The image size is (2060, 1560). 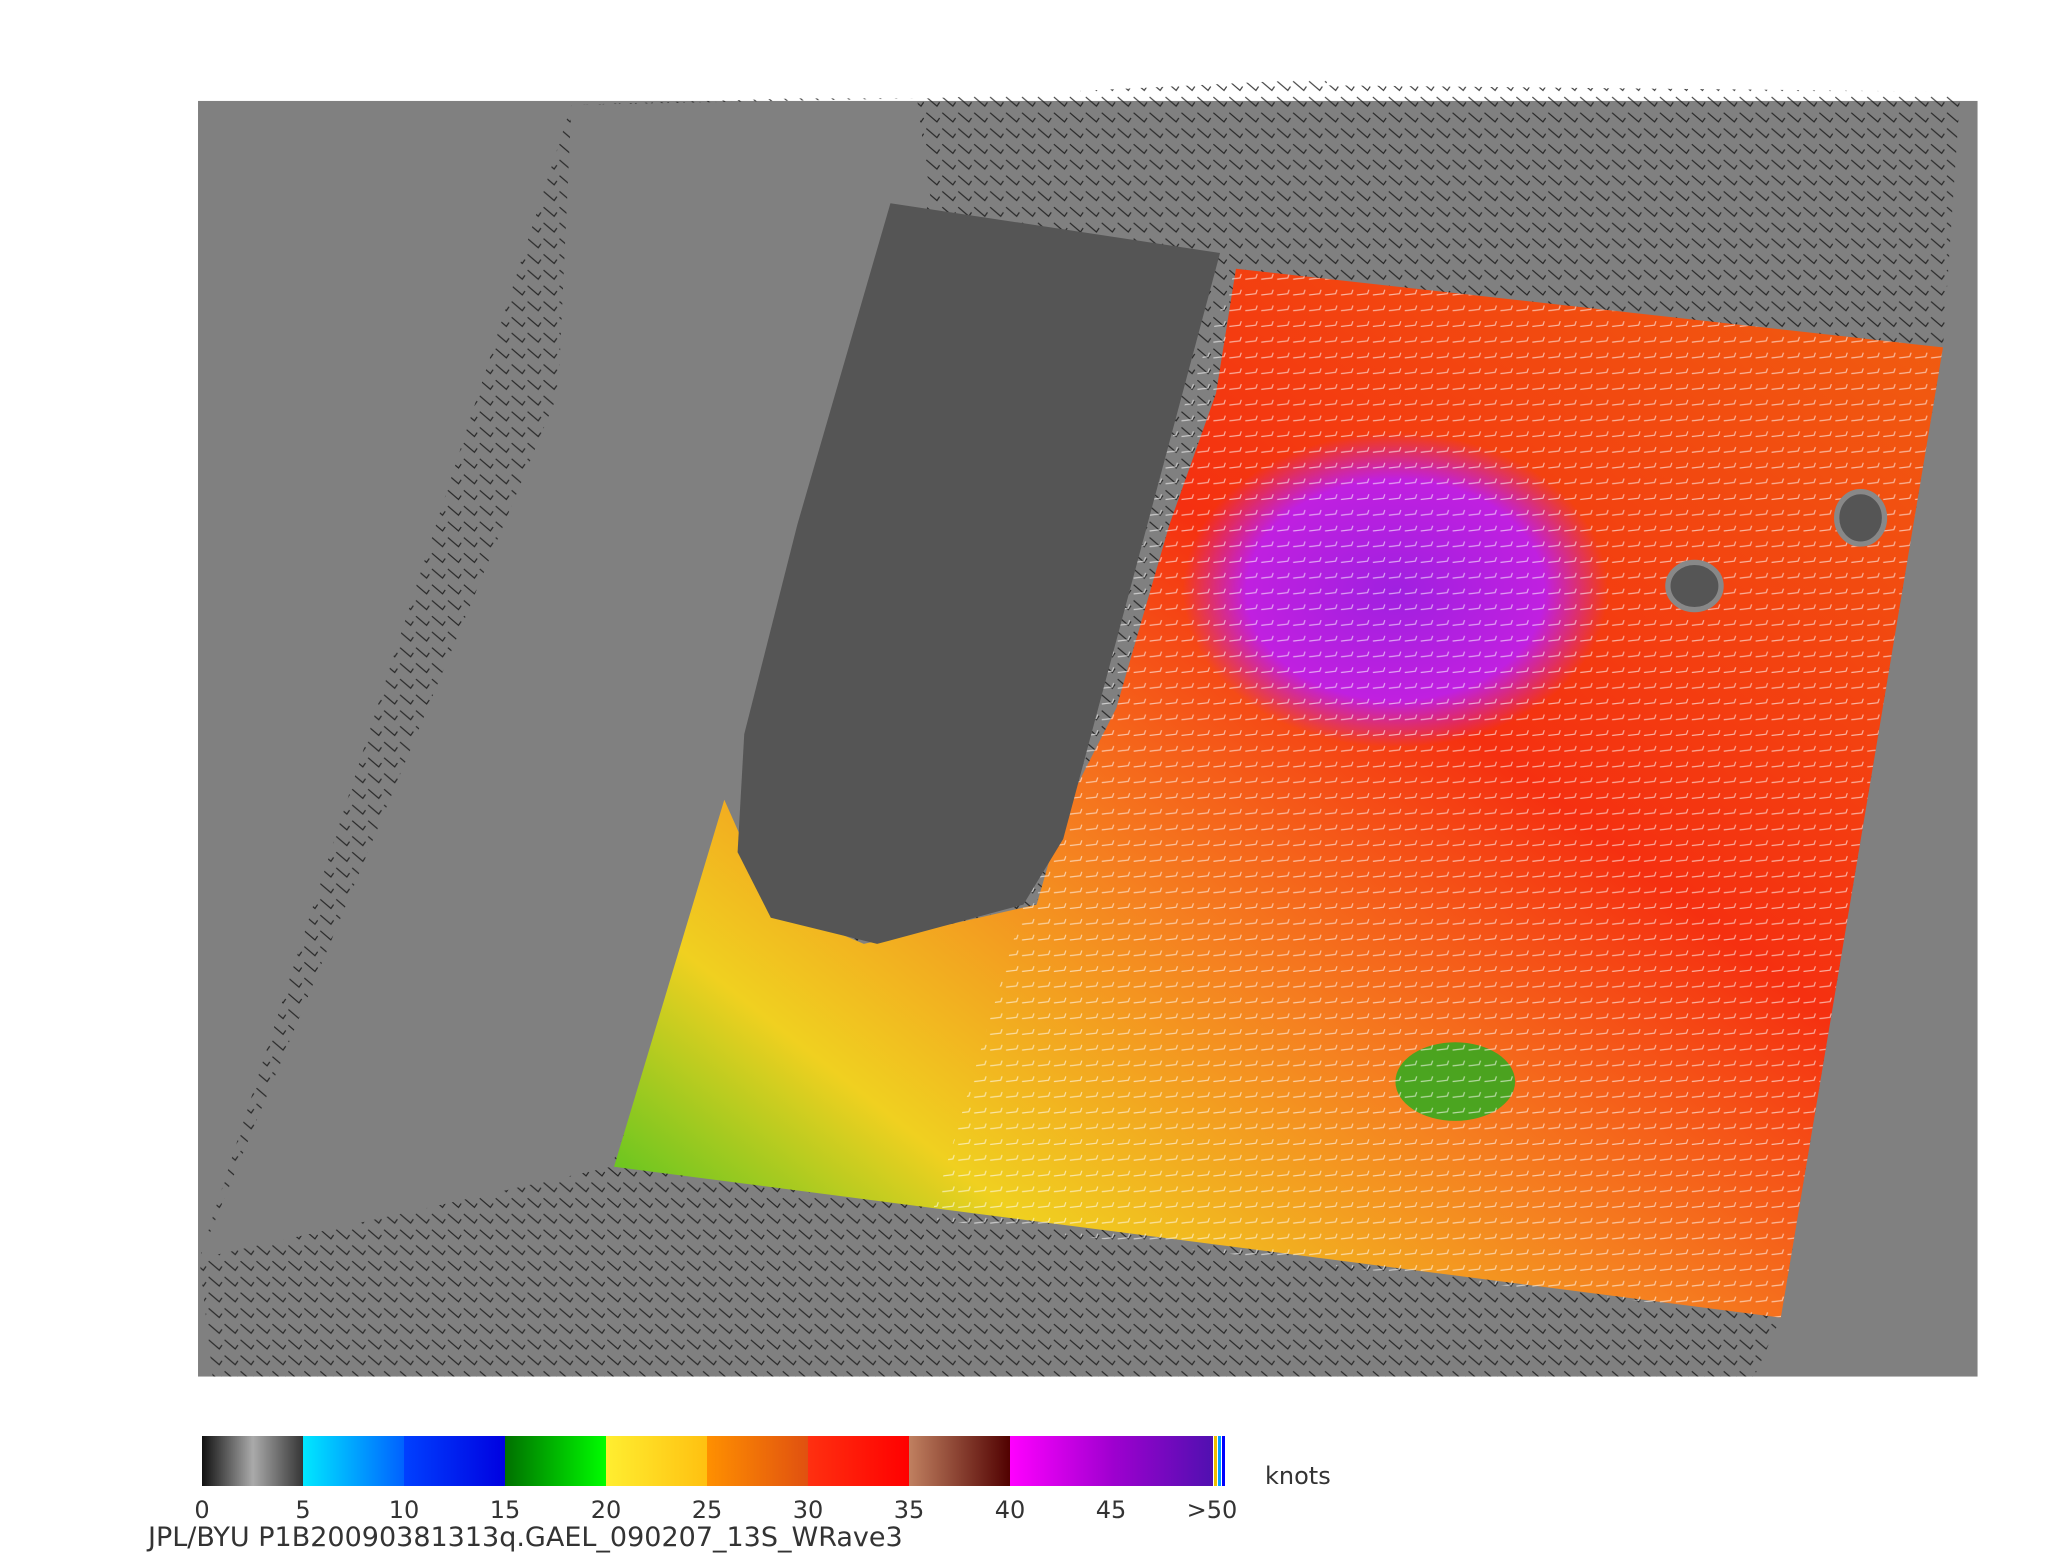 I want to click on colorbar, so click(x=713, y=1461).